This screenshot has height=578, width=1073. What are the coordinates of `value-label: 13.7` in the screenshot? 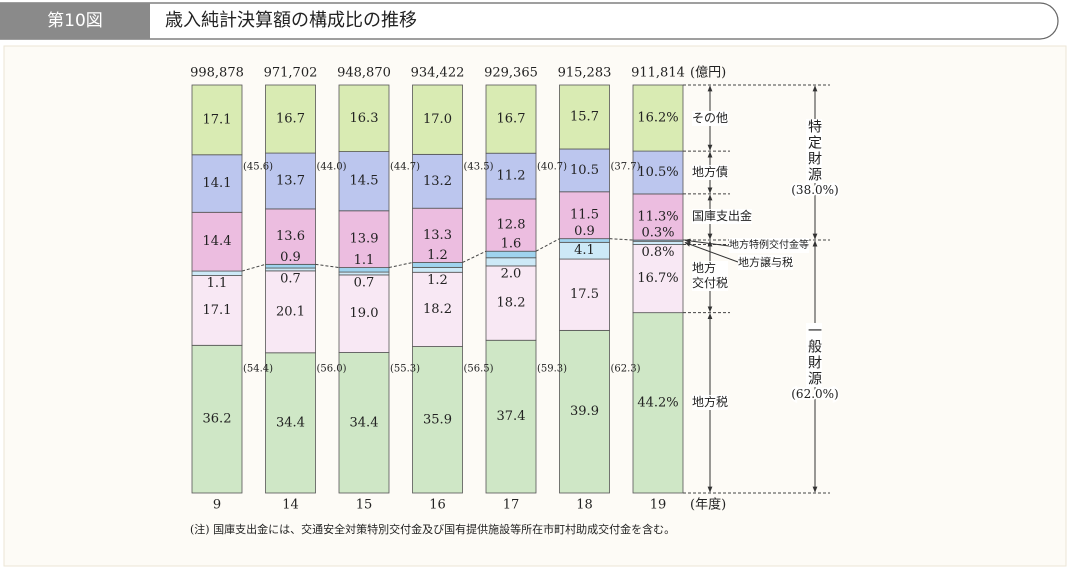 It's located at (290, 180).